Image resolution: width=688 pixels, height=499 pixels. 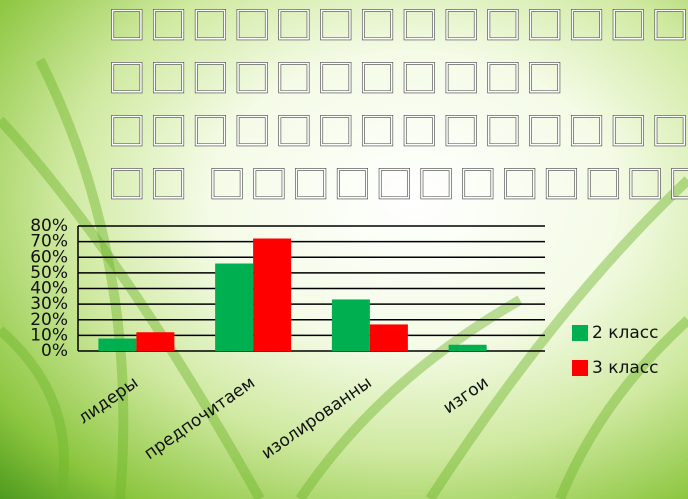 What do you see at coordinates (398, 128) in the screenshot?
I see `title-line: □□□□□□□□□□□□□□□□□` at bounding box center [398, 128].